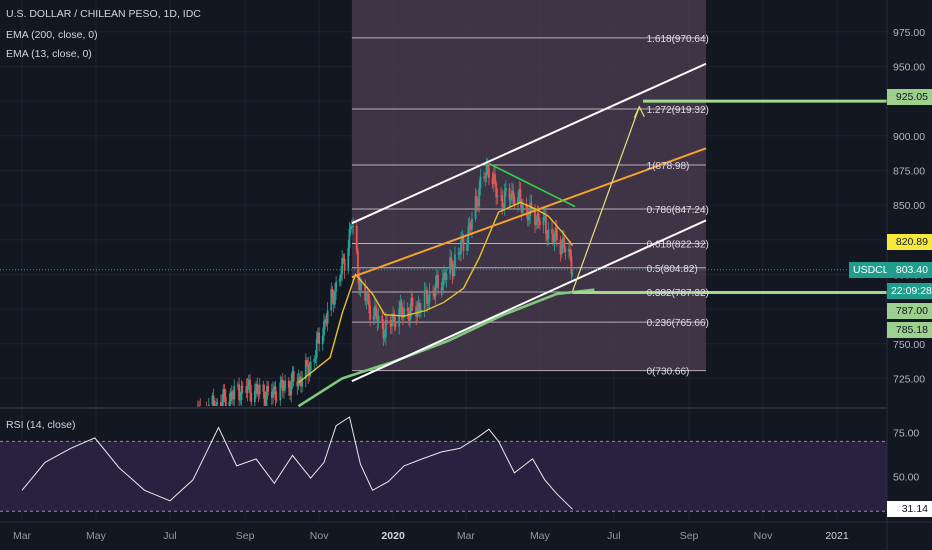  I want to click on rsi-legend: RSI (14, close), so click(41, 425).